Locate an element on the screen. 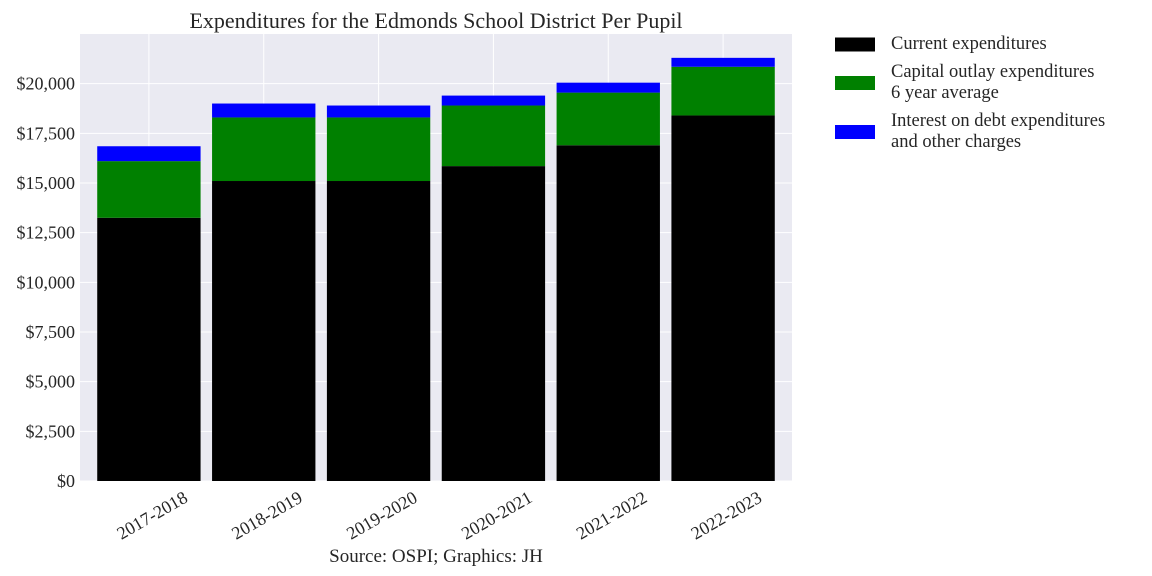  y-tick-label: $17,500 is located at coordinates (46, 133).